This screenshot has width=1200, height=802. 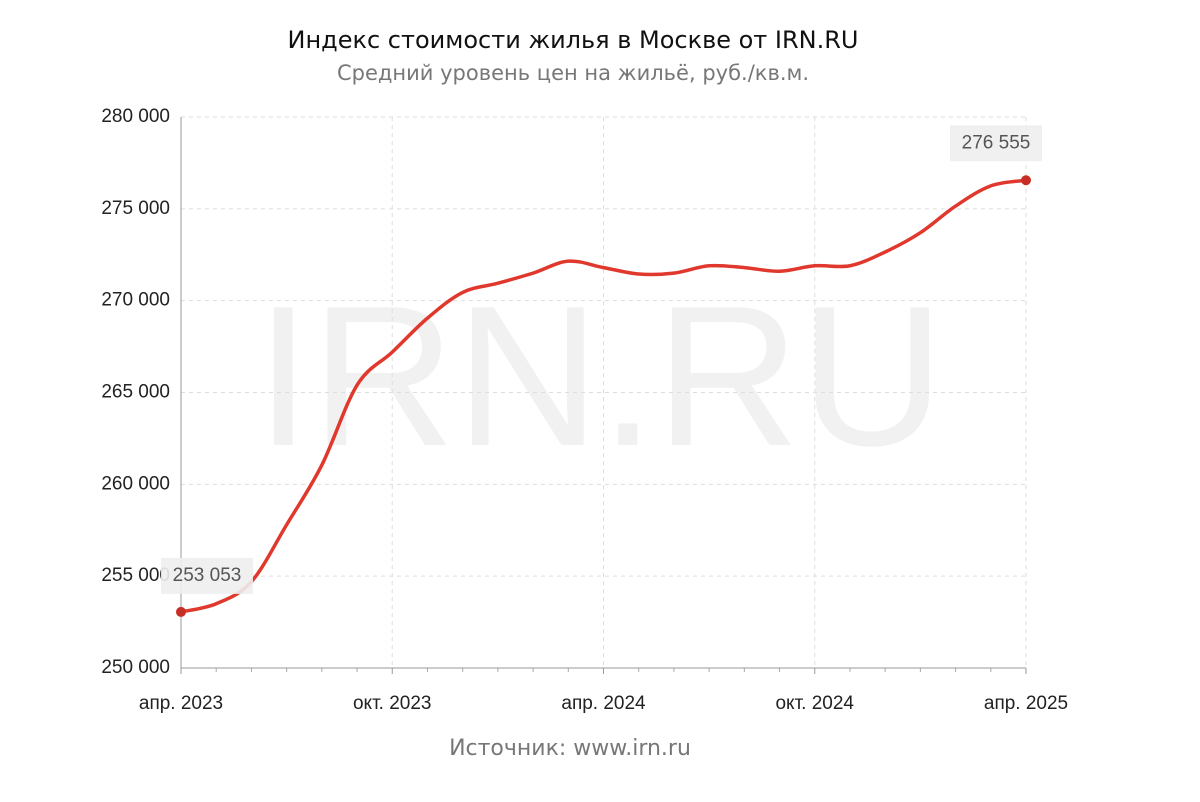 I want to click on y-tick-label: 280 000, so click(x=135, y=116).